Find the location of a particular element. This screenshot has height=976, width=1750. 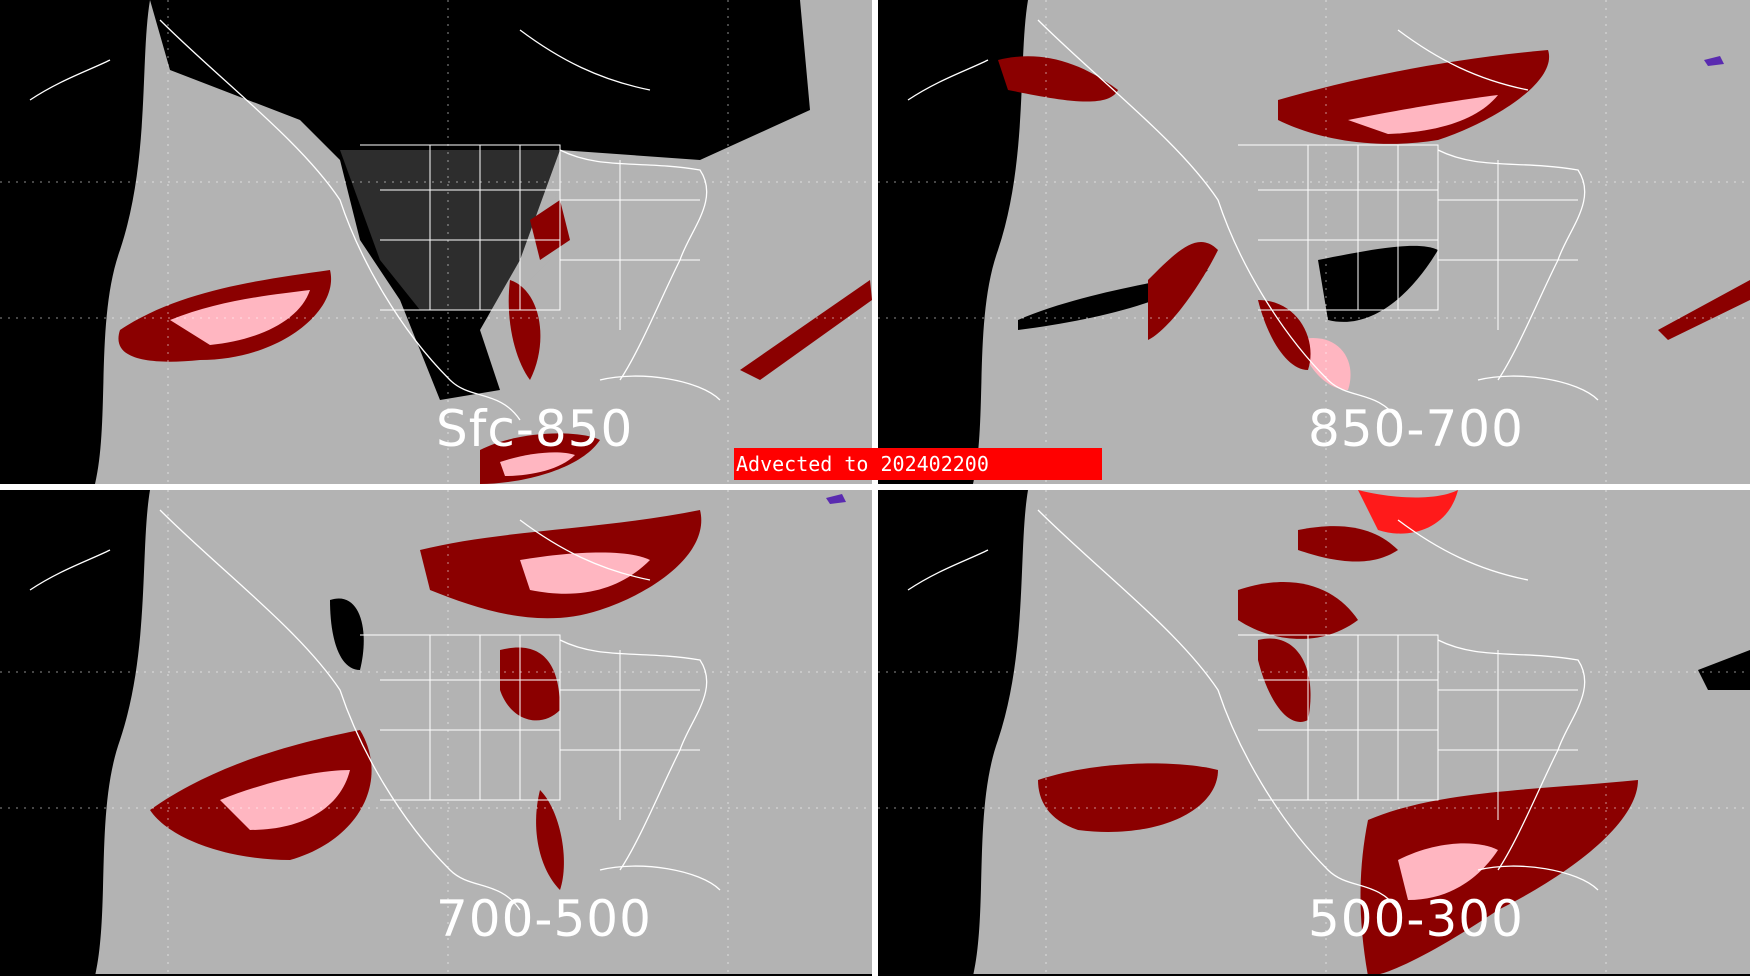

advected-label: Advected to is located at coordinates (802, 464).